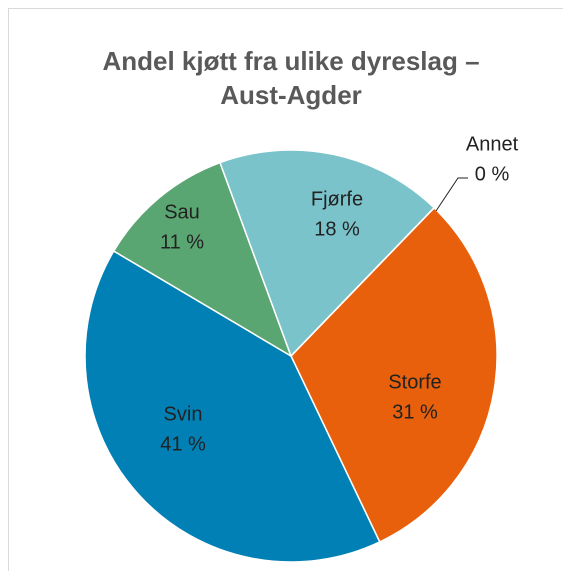 The height and width of the screenshot is (571, 563). What do you see at coordinates (337, 199) in the screenshot?
I see `slice-label: Fjørfe` at bounding box center [337, 199].